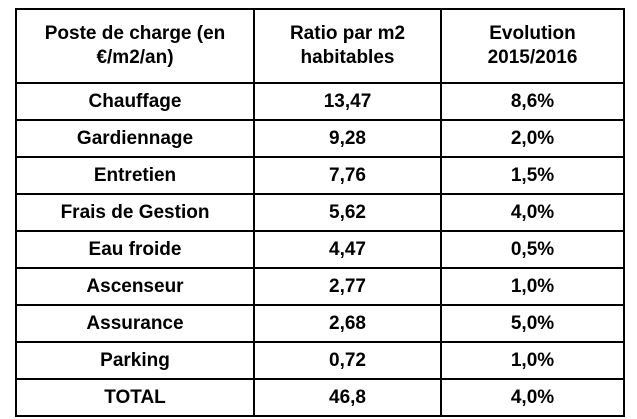  What do you see at coordinates (135, 249) in the screenshot?
I see `cell-poste: Eau froide` at bounding box center [135, 249].